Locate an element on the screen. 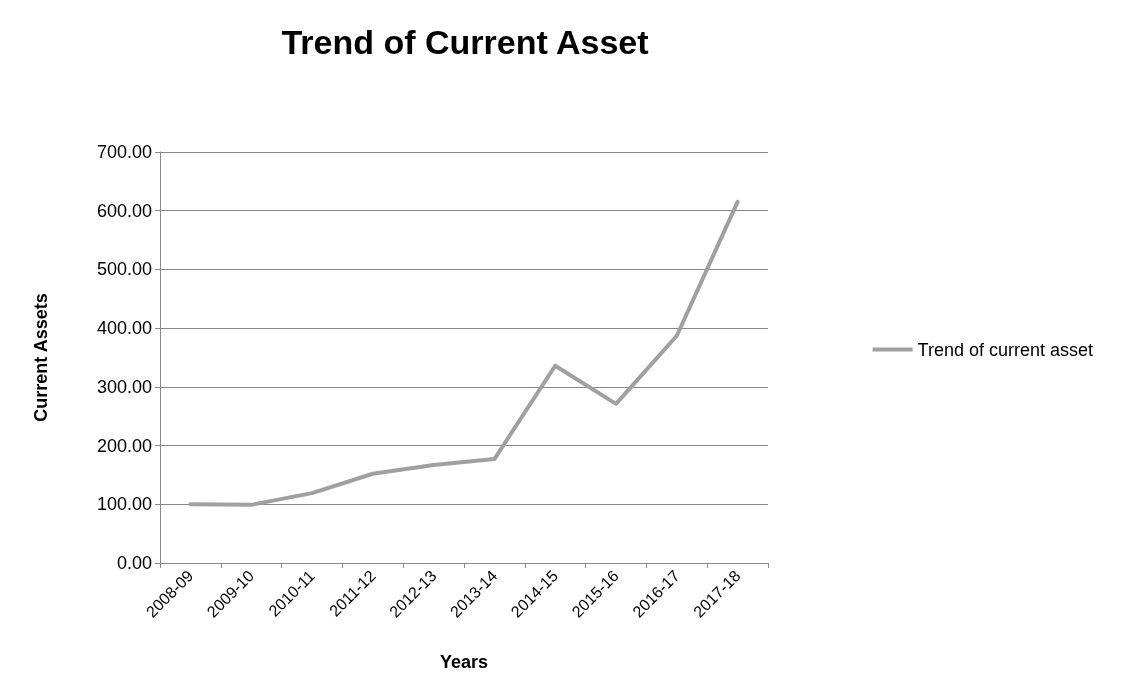 The image size is (1122, 699). chart-title: Trend of Current Asset is located at coordinates (465, 42).